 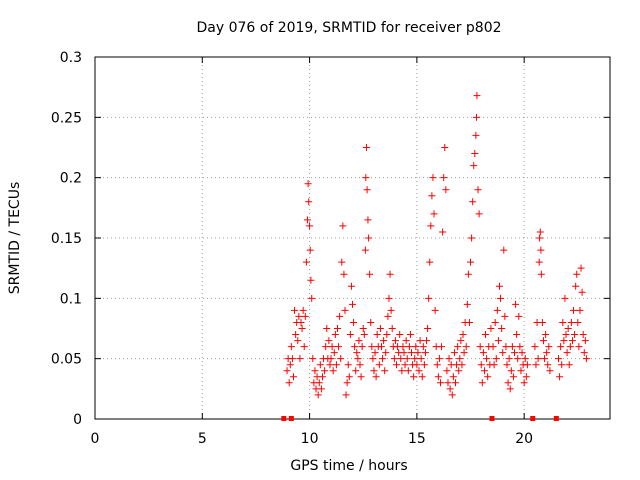 I want to click on y-tick-label: 0.3, so click(x=71, y=58).